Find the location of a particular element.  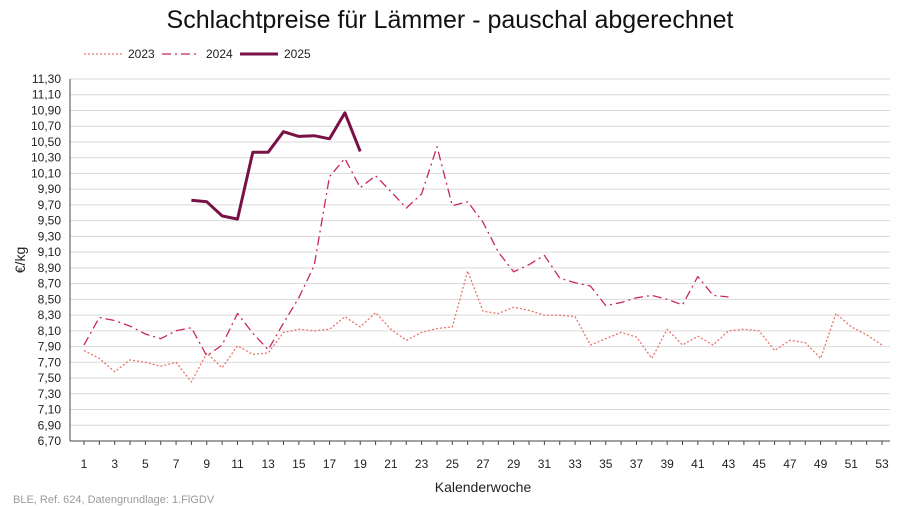

y-tick-label: 7,30 is located at coordinates (50, 394).